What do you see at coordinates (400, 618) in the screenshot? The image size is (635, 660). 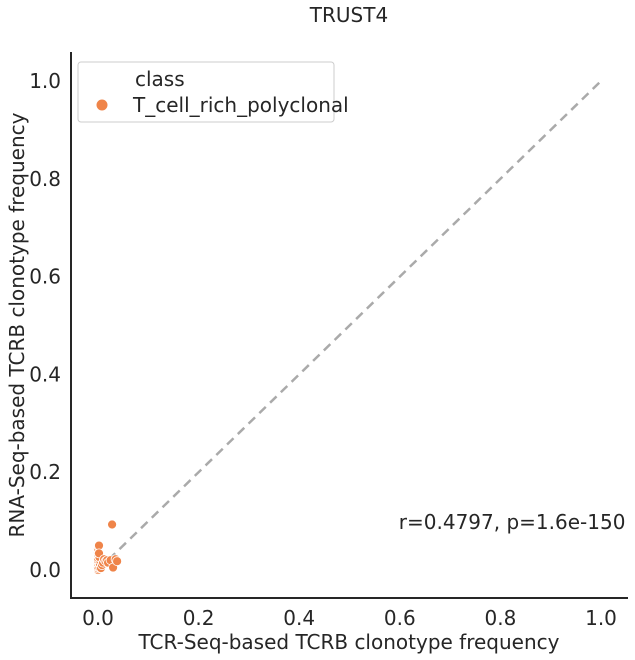 I see `x-tick-label: 0.6` at bounding box center [400, 618].